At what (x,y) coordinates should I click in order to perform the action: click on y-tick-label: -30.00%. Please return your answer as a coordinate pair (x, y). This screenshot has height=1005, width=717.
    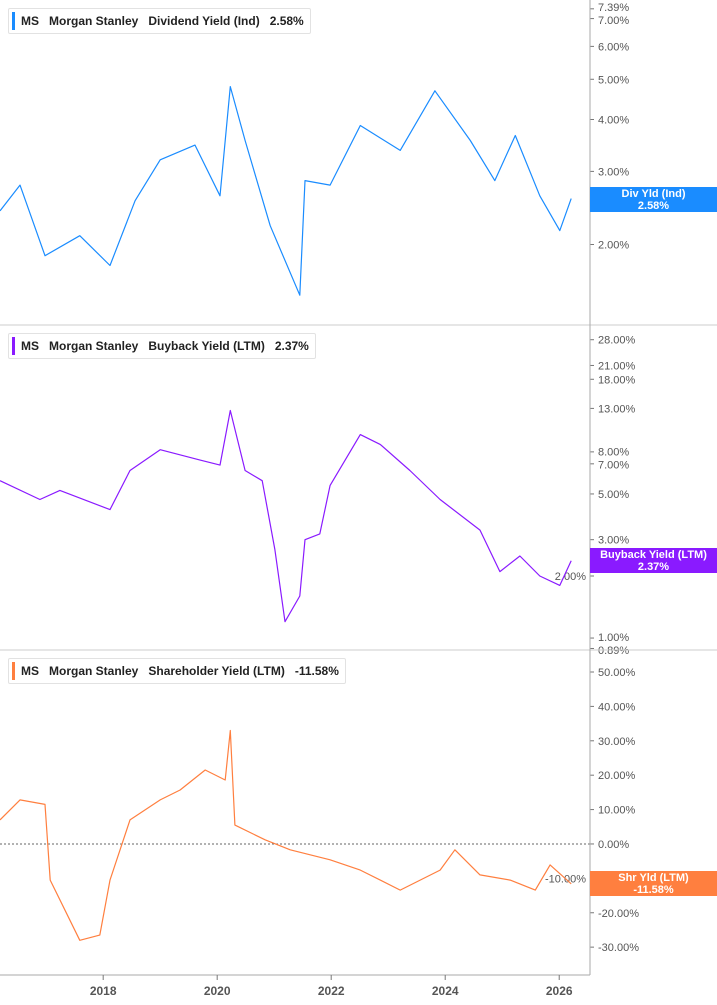
    Looking at the image, I should click on (618, 948).